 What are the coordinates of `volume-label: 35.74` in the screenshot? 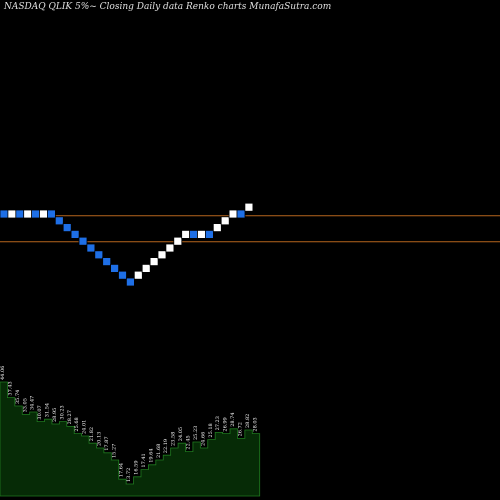 It's located at (18, 397).